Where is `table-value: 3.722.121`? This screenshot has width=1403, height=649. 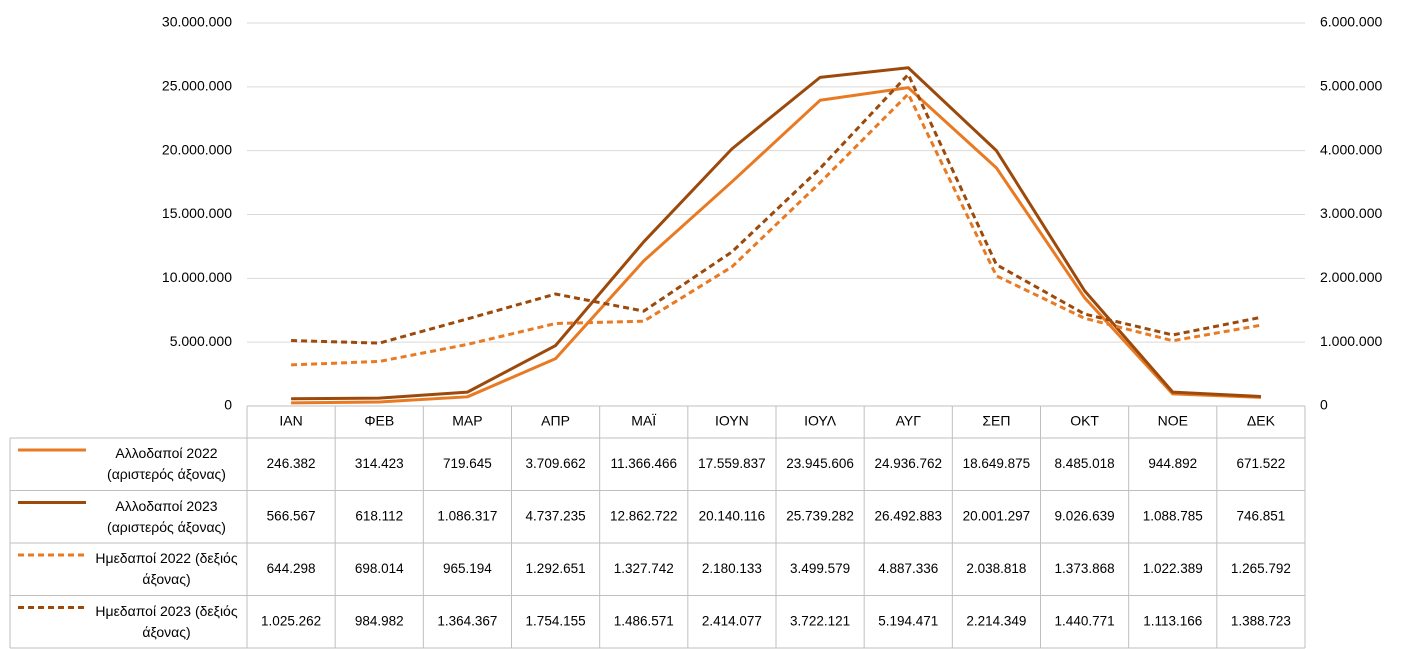 table-value: 3.722.121 is located at coordinates (820, 620).